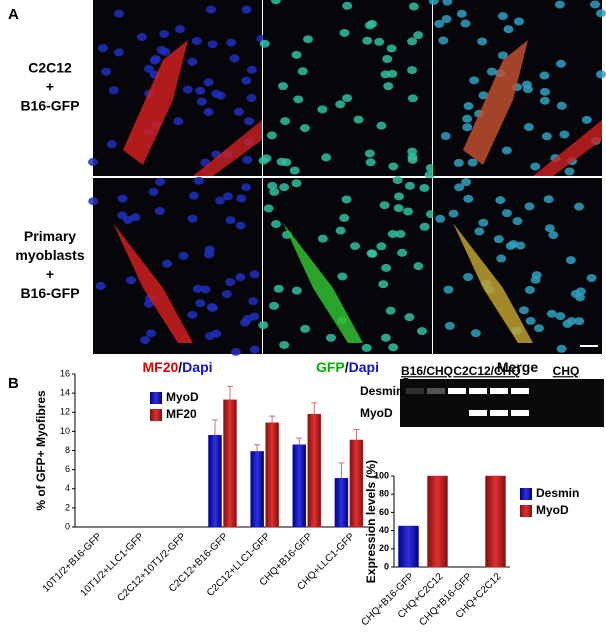 The width and height of the screenshot is (606, 636). What do you see at coordinates (50, 87) in the screenshot?
I see `row-label: +` at bounding box center [50, 87].